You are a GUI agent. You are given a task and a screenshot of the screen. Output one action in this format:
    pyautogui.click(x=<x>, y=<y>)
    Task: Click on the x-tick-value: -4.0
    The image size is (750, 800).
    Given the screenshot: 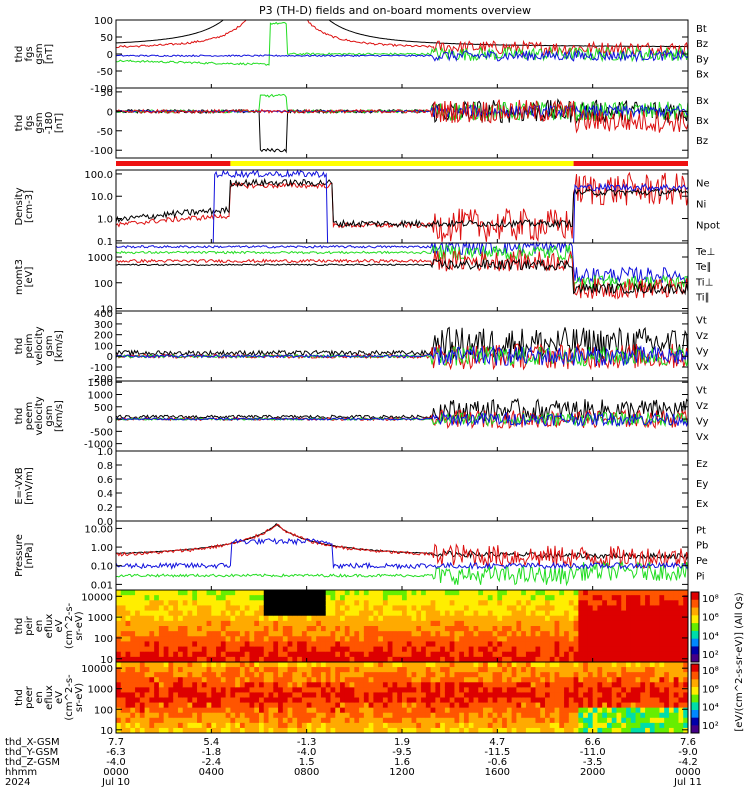 What is the action you would take?
    pyautogui.click(x=116, y=762)
    